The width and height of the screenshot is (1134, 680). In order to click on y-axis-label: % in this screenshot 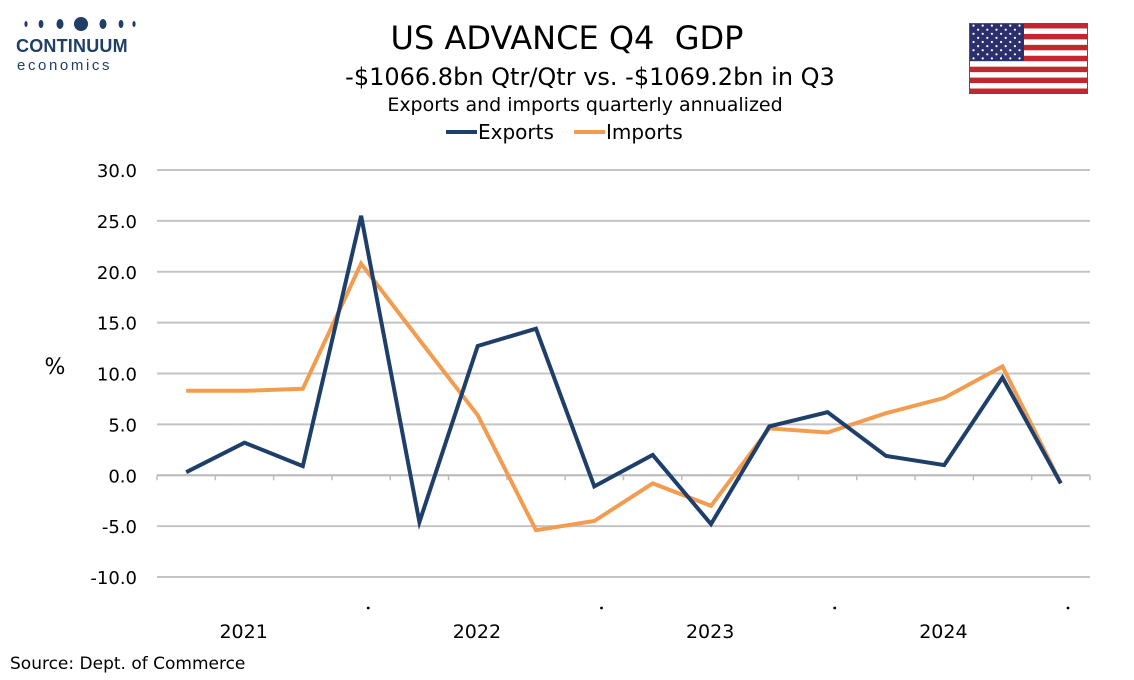, I will do `click(55, 367)`.